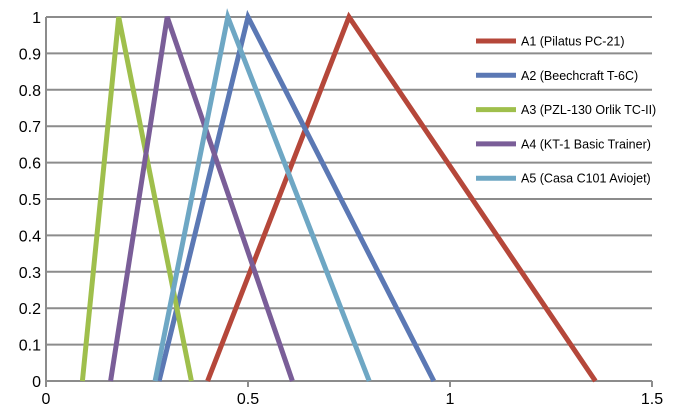 This screenshot has width=676, height=414. Describe the element at coordinates (586, 144) in the screenshot. I see `legend-label-4: A4 (KT-1 Basic Trainer)` at that location.